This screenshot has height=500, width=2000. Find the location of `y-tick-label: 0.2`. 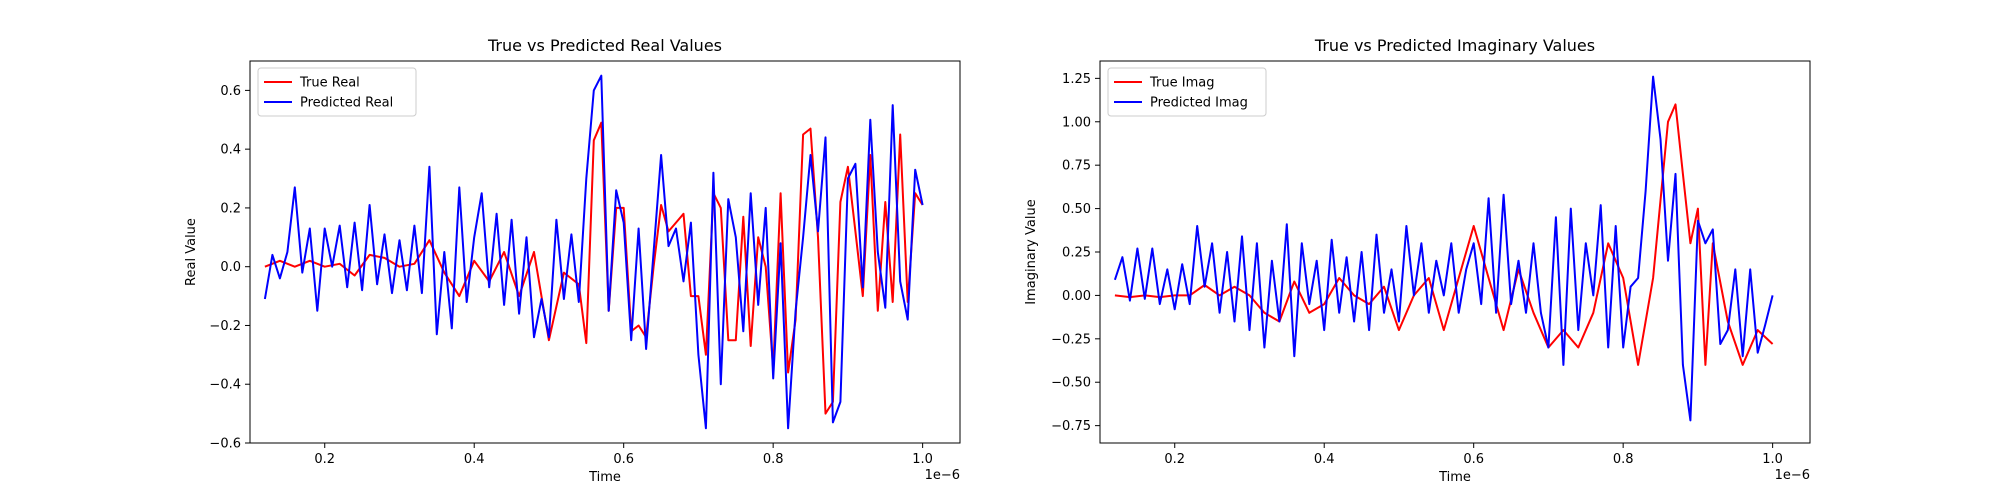

y-tick-label: 0.2 is located at coordinates (230, 208).